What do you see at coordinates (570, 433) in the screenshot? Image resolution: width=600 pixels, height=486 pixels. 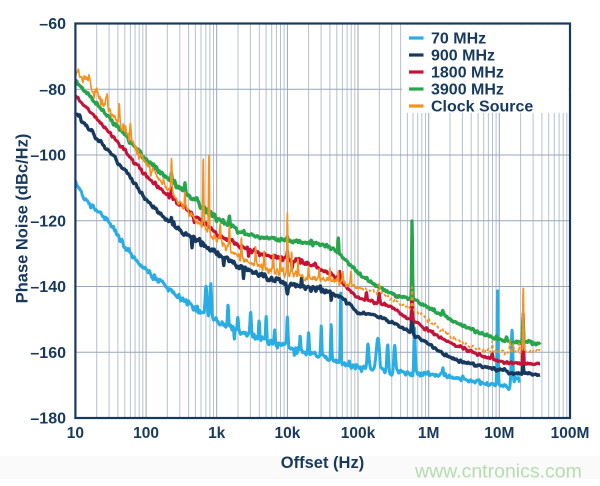 I see `svg-text: 100M` at bounding box center [570, 433].